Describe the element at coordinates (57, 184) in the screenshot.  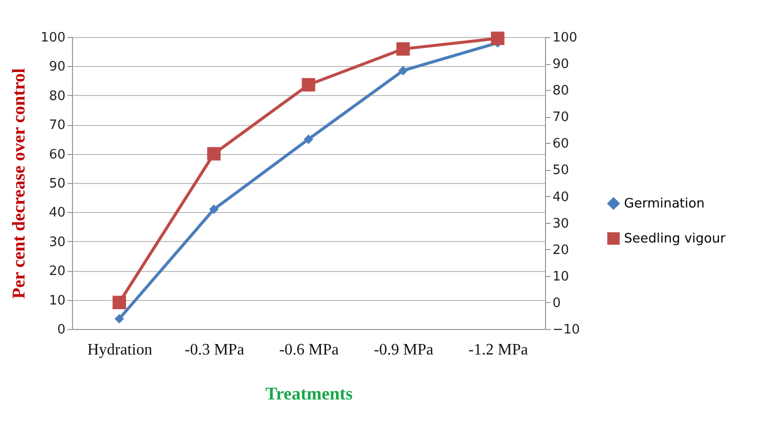
I see `y-tick-label: 50` at that location.